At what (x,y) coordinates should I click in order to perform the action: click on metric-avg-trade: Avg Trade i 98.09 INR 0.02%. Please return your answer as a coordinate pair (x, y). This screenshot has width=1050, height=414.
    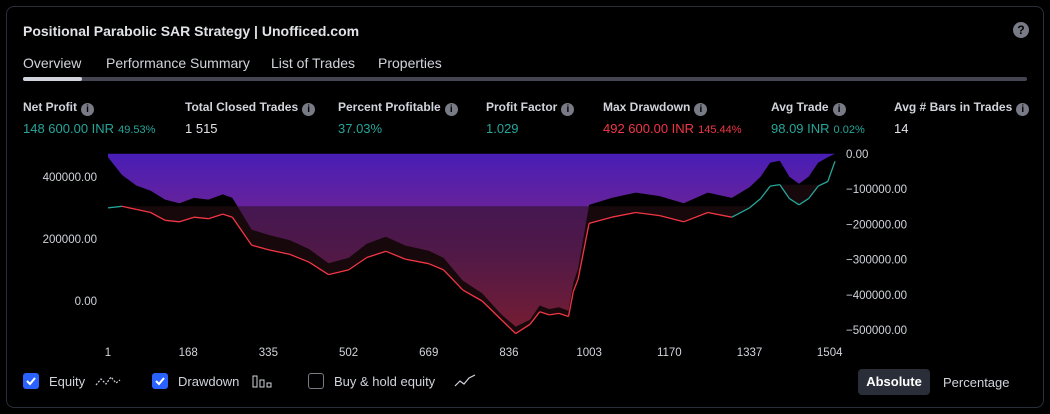
    Looking at the image, I should click on (818, 118).